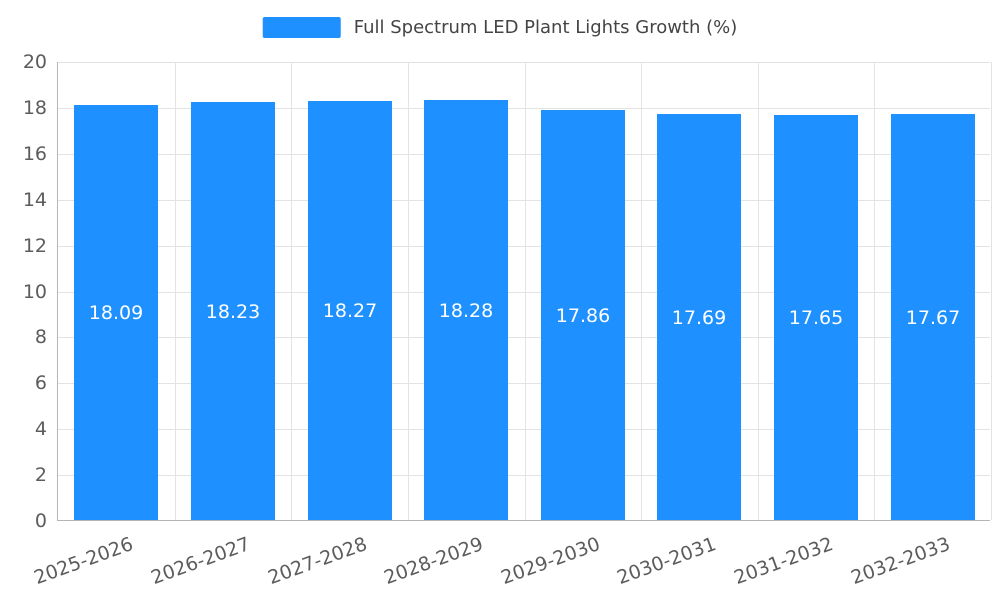  What do you see at coordinates (201, 561) in the screenshot?
I see `x-tick-label: 2026-2027` at bounding box center [201, 561].